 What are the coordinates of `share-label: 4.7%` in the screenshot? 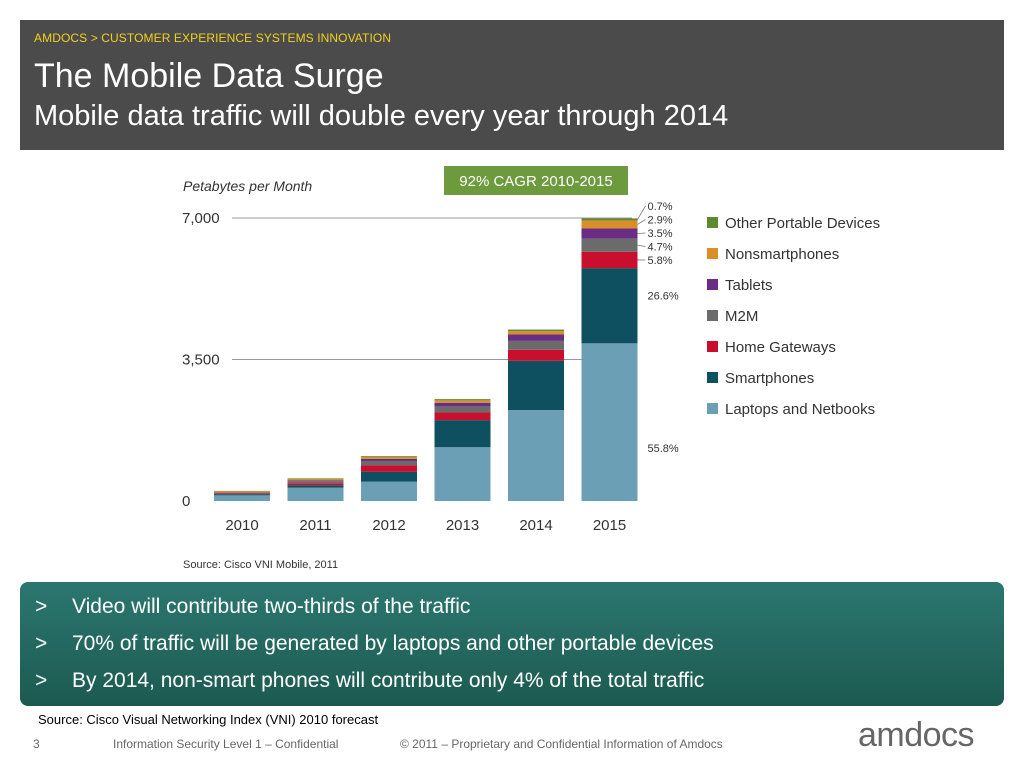 It's located at (660, 248).